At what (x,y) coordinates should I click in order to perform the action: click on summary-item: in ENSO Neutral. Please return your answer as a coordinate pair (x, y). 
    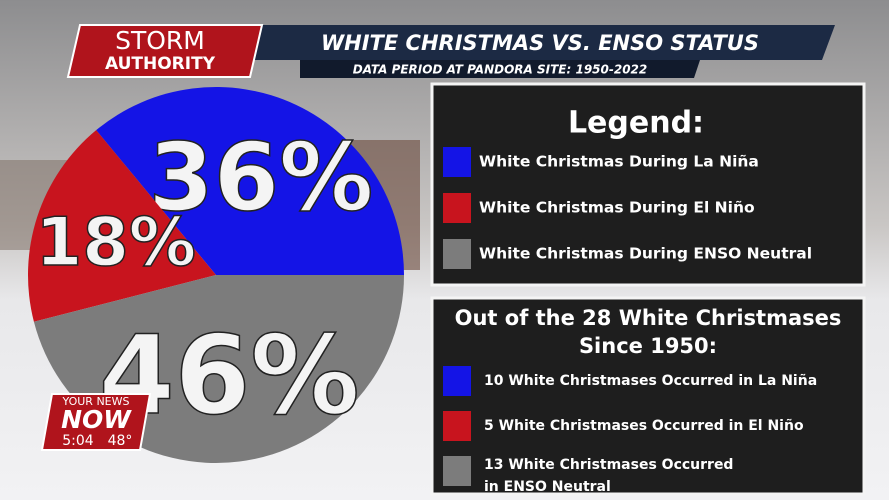
    Looking at the image, I should click on (547, 487).